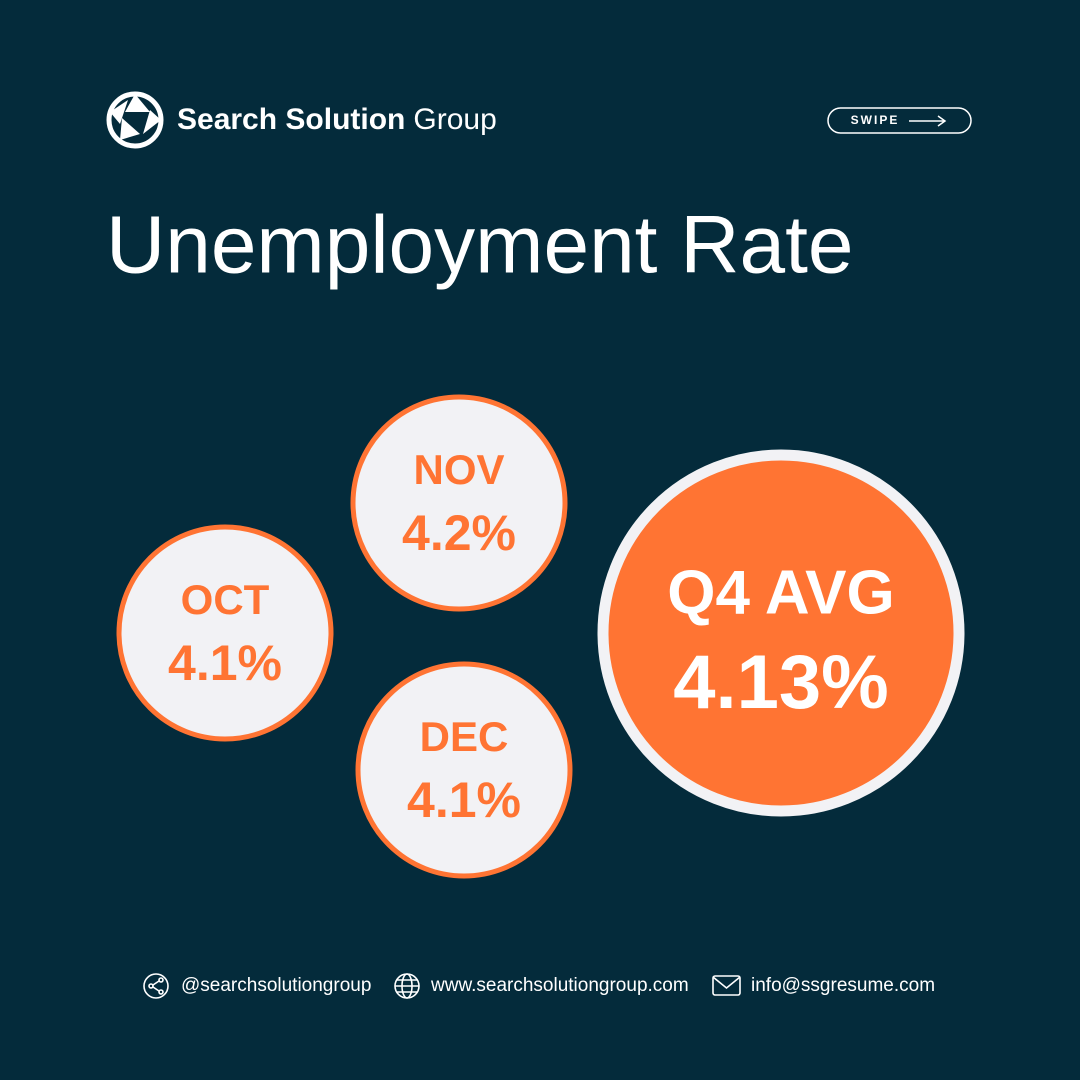 This screenshot has width=1080, height=1080. I want to click on summary-value: 4.13%, so click(781, 682).